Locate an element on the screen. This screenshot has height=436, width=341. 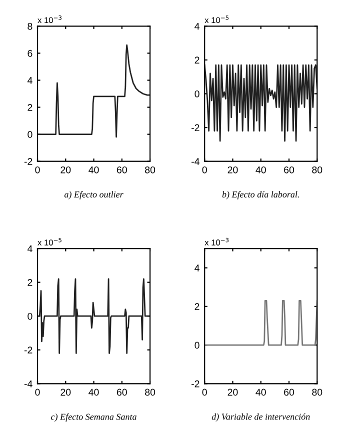
text: b) Efecto día laboral. is located at coordinates (260, 195).